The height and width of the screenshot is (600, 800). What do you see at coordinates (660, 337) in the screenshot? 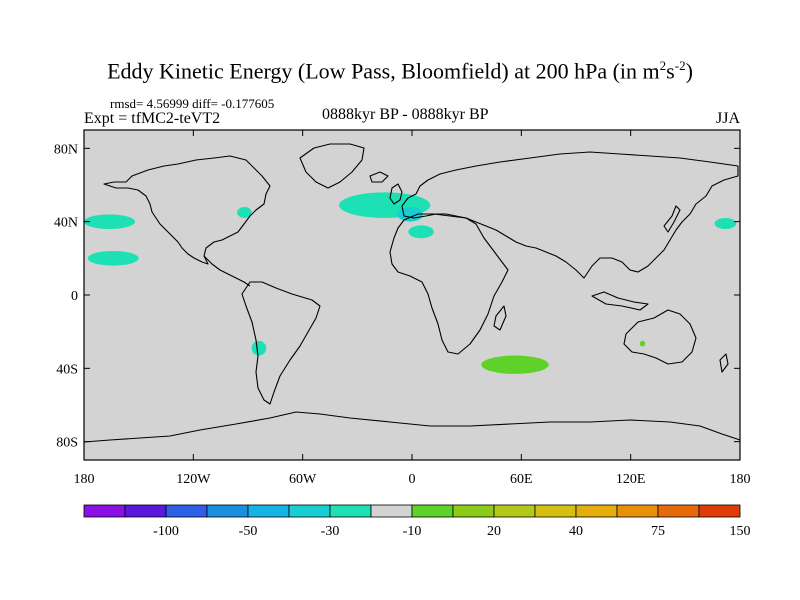
I see `coast-australia` at bounding box center [660, 337].